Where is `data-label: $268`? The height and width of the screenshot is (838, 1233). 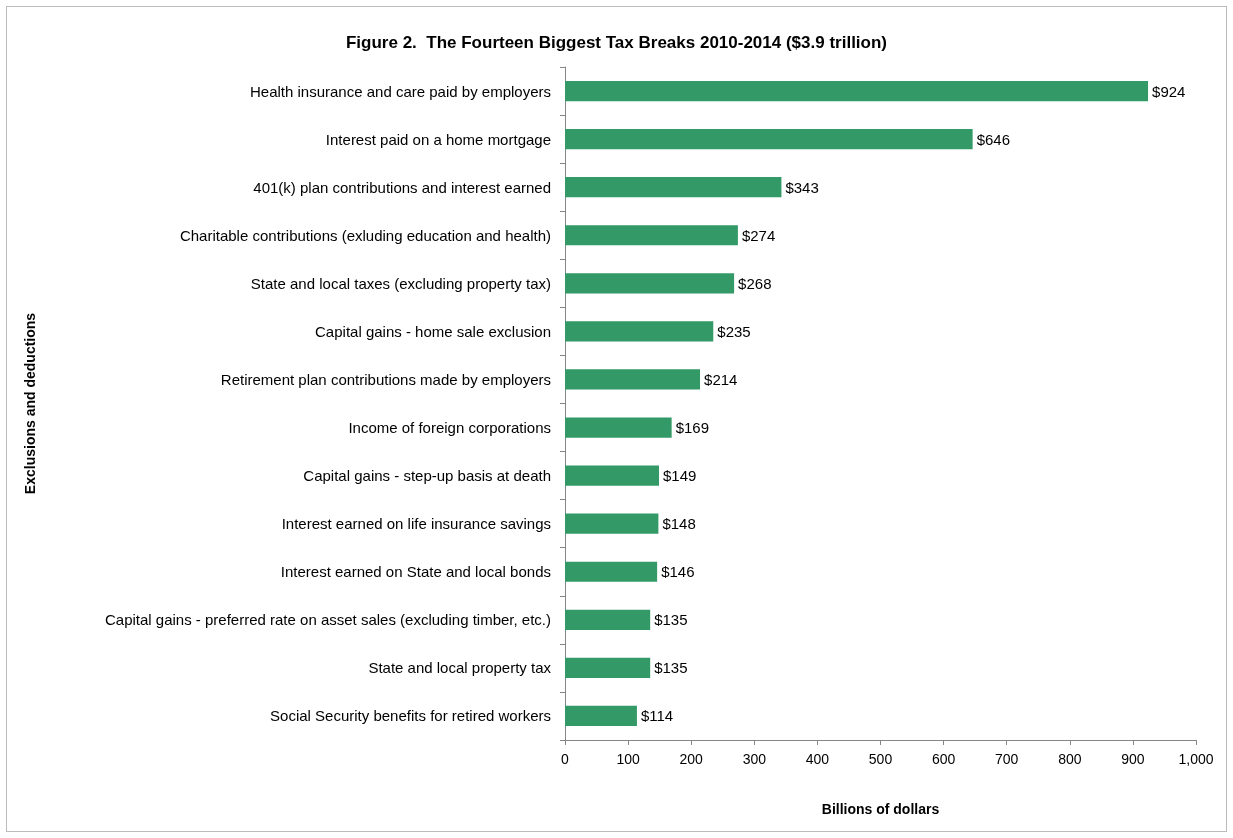
data-label: $268 is located at coordinates (755, 283).